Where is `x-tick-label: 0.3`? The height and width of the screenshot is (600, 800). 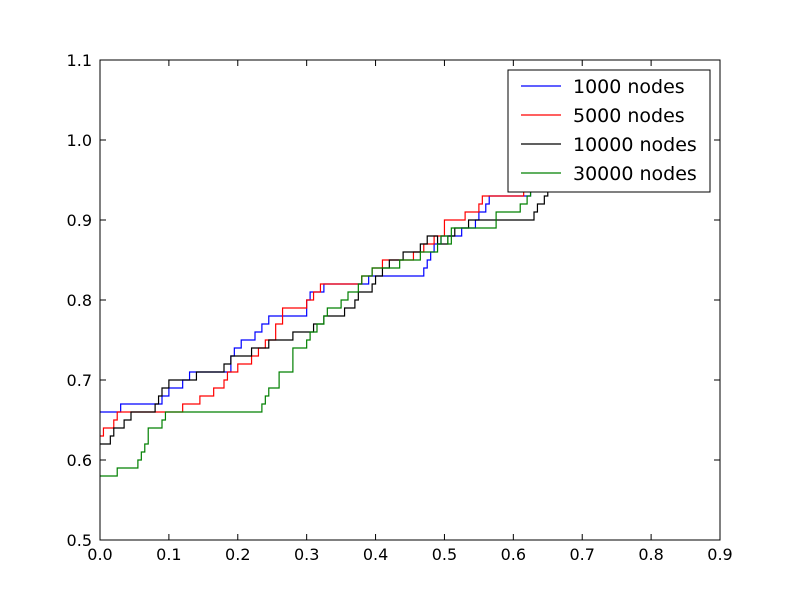 x-tick-label: 0.3 is located at coordinates (306, 554).